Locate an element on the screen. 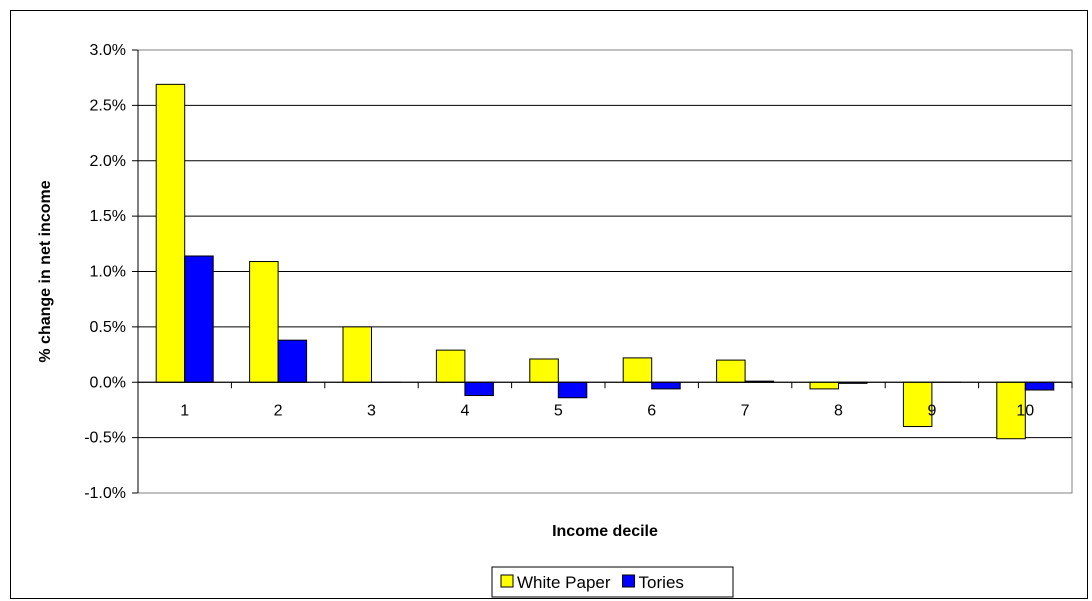  y-tick-label: 2.0% is located at coordinates (108, 161).